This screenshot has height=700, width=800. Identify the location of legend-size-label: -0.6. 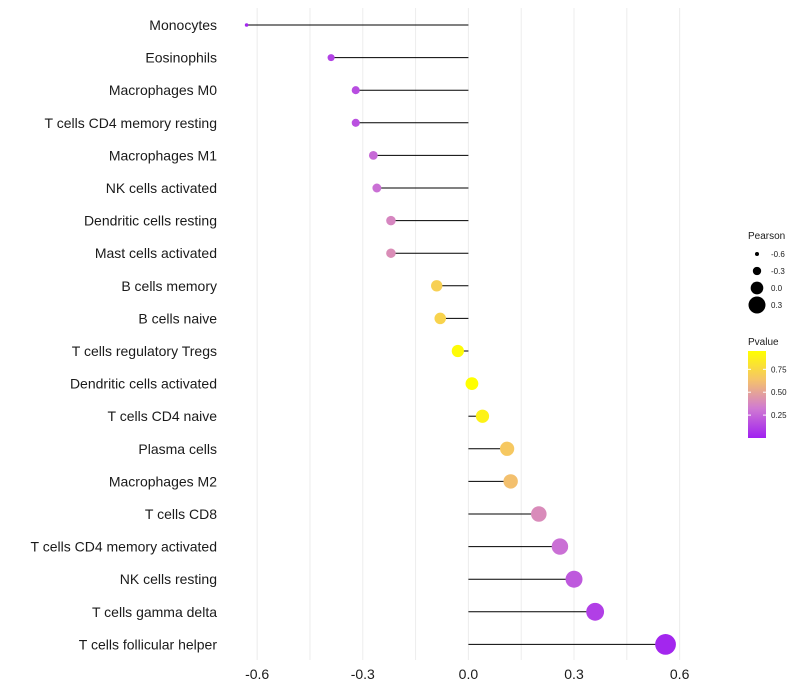
(778, 254).